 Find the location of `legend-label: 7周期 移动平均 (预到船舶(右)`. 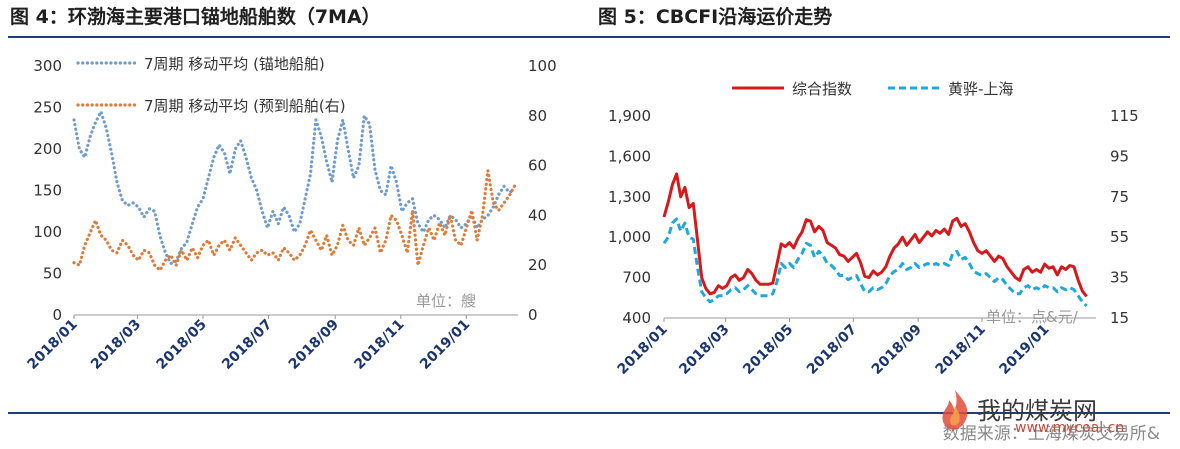

legend-label: 7周期 移动平均 (预到船舶(右) is located at coordinates (245, 106).